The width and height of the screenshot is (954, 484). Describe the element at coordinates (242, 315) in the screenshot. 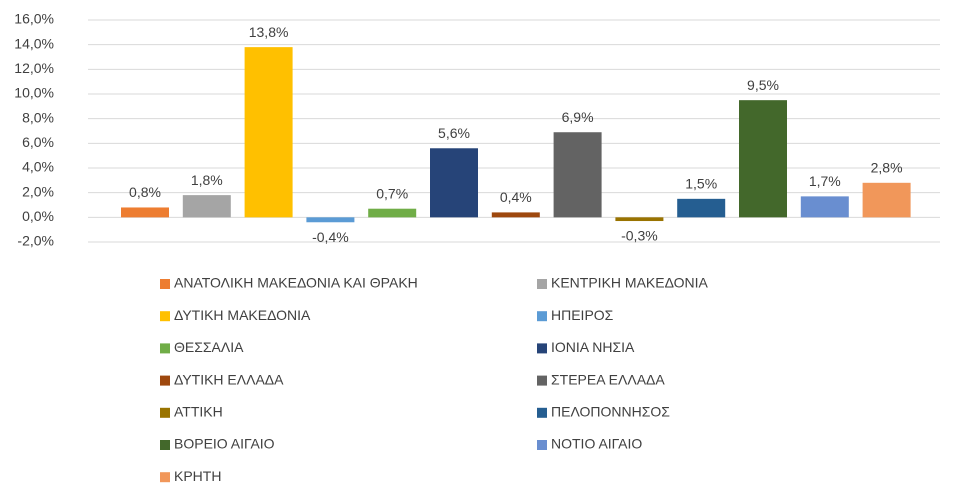

I see `legend-label: ΔΥΤΙΚΗ ΜΑΚΕΔΟΝΙΑ` at that location.